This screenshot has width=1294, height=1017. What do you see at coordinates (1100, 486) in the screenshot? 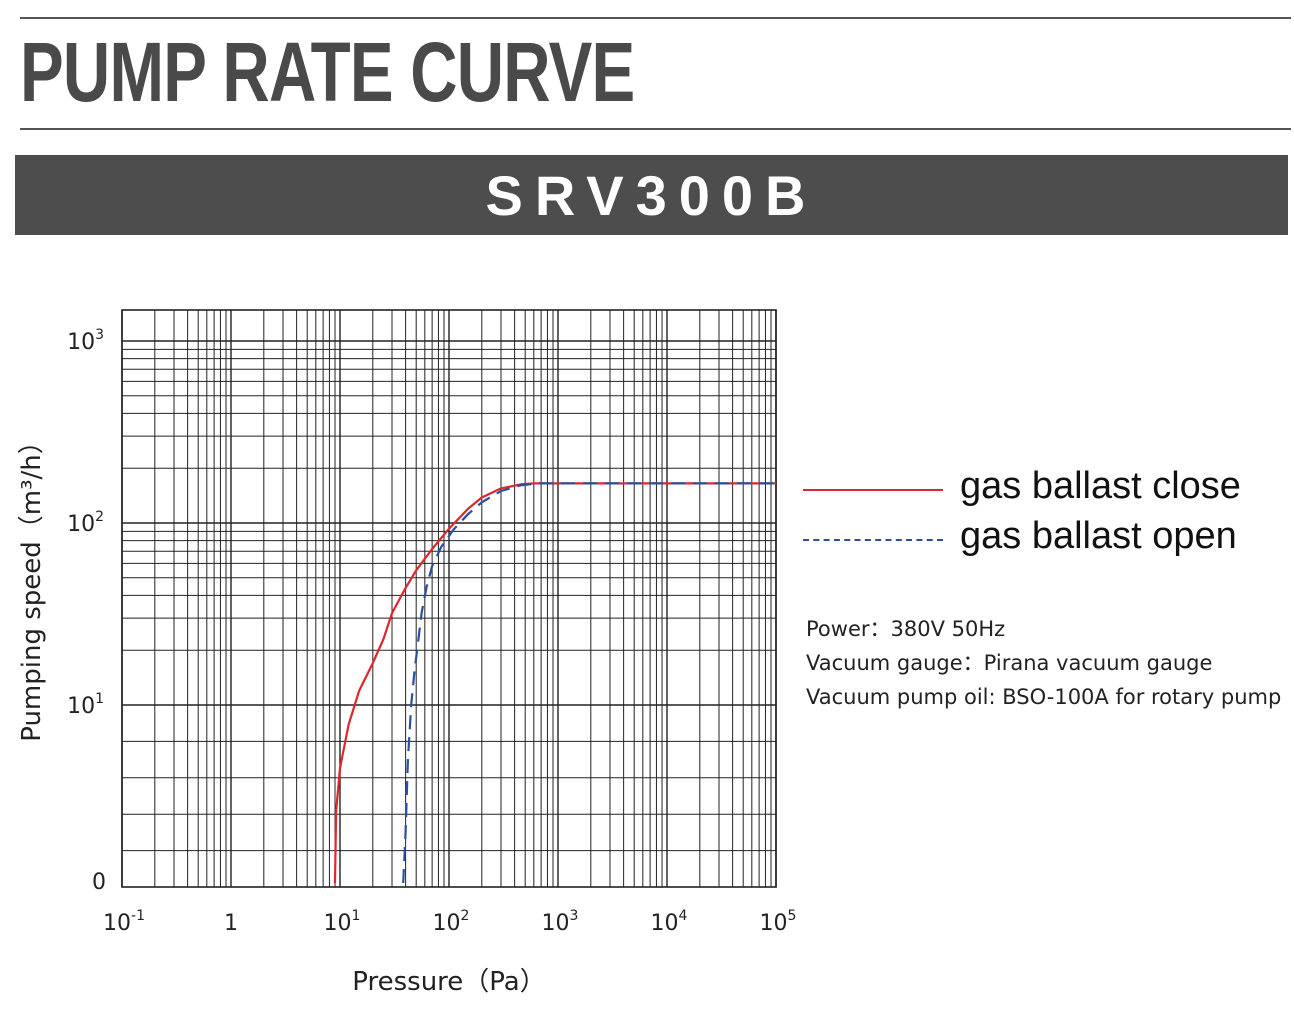
I see `legend-label-close: gas ballast close` at bounding box center [1100, 486].